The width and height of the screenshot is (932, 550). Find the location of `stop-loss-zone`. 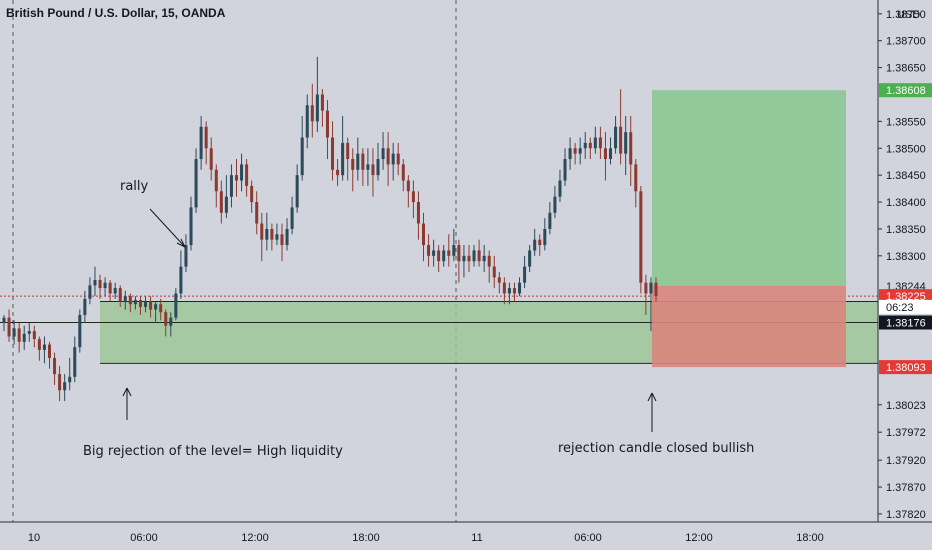

stop-loss-zone is located at coordinates (749, 326).